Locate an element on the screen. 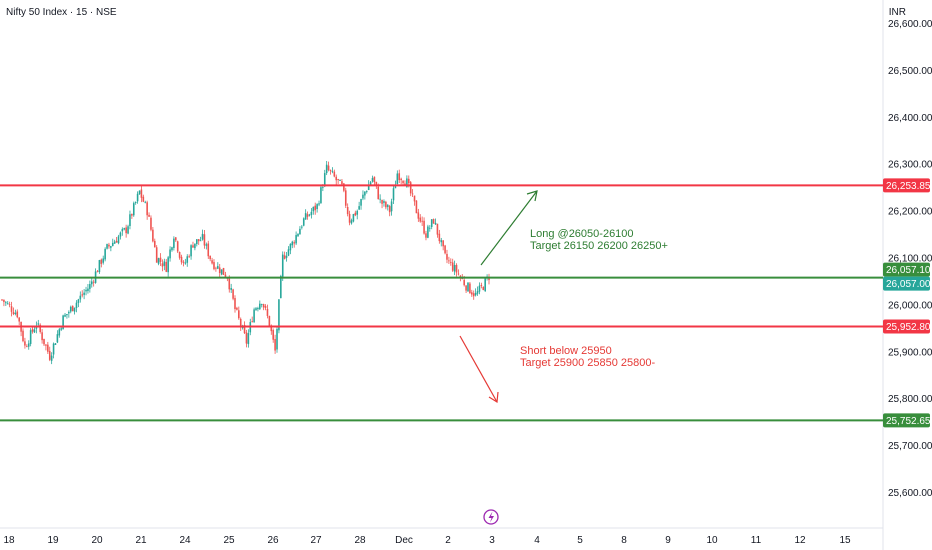 Image resolution: width=932 pixels, height=550 pixels. y-tick-label: 26,100.00 is located at coordinates (910, 259).